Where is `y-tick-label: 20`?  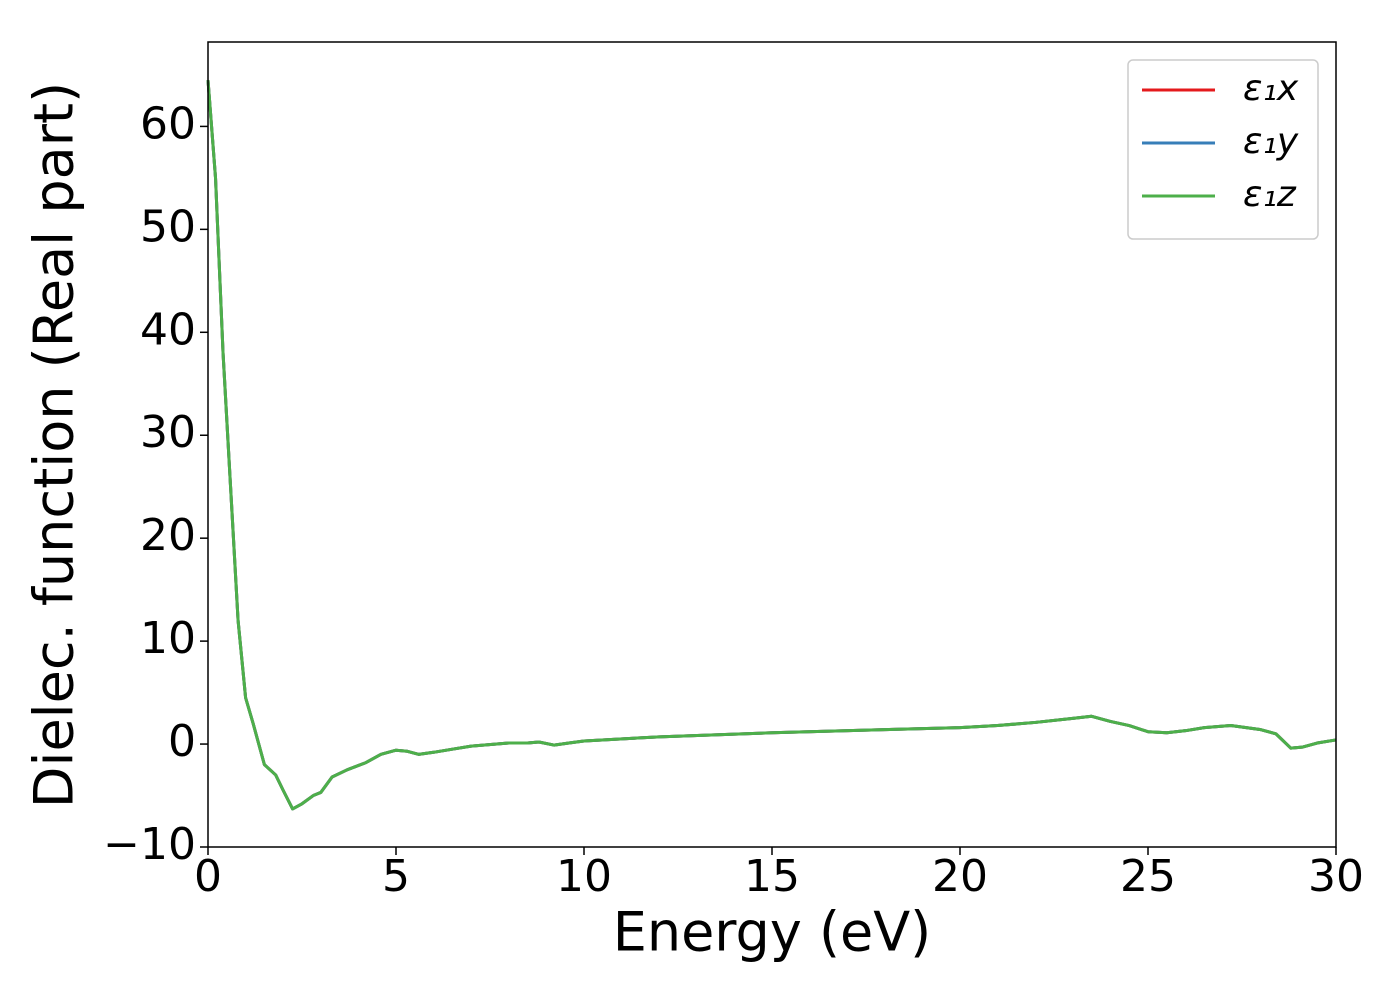
y-tick-label: 20 is located at coordinates (168, 535).